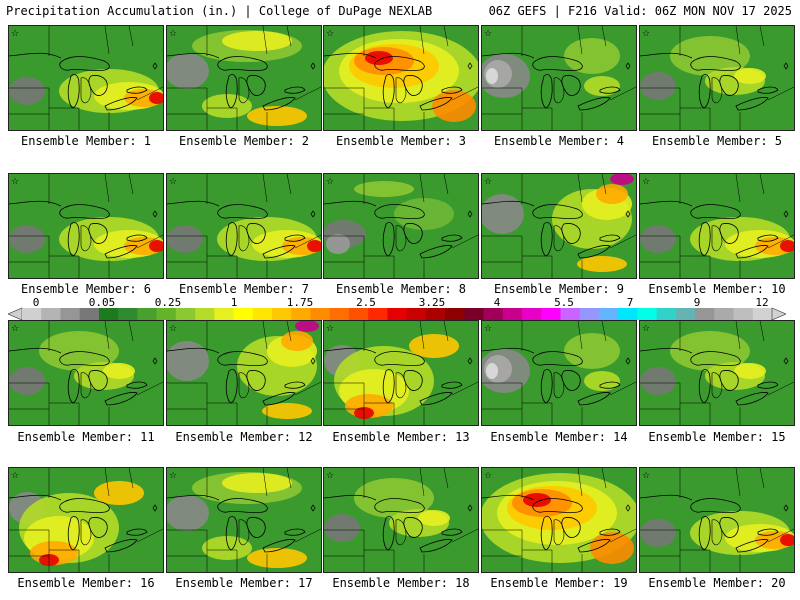 This screenshot has width=800, height=600. What do you see at coordinates (366, 302) in the screenshot?
I see `colorbar-tick-label: 2.5` at bounding box center [366, 302].